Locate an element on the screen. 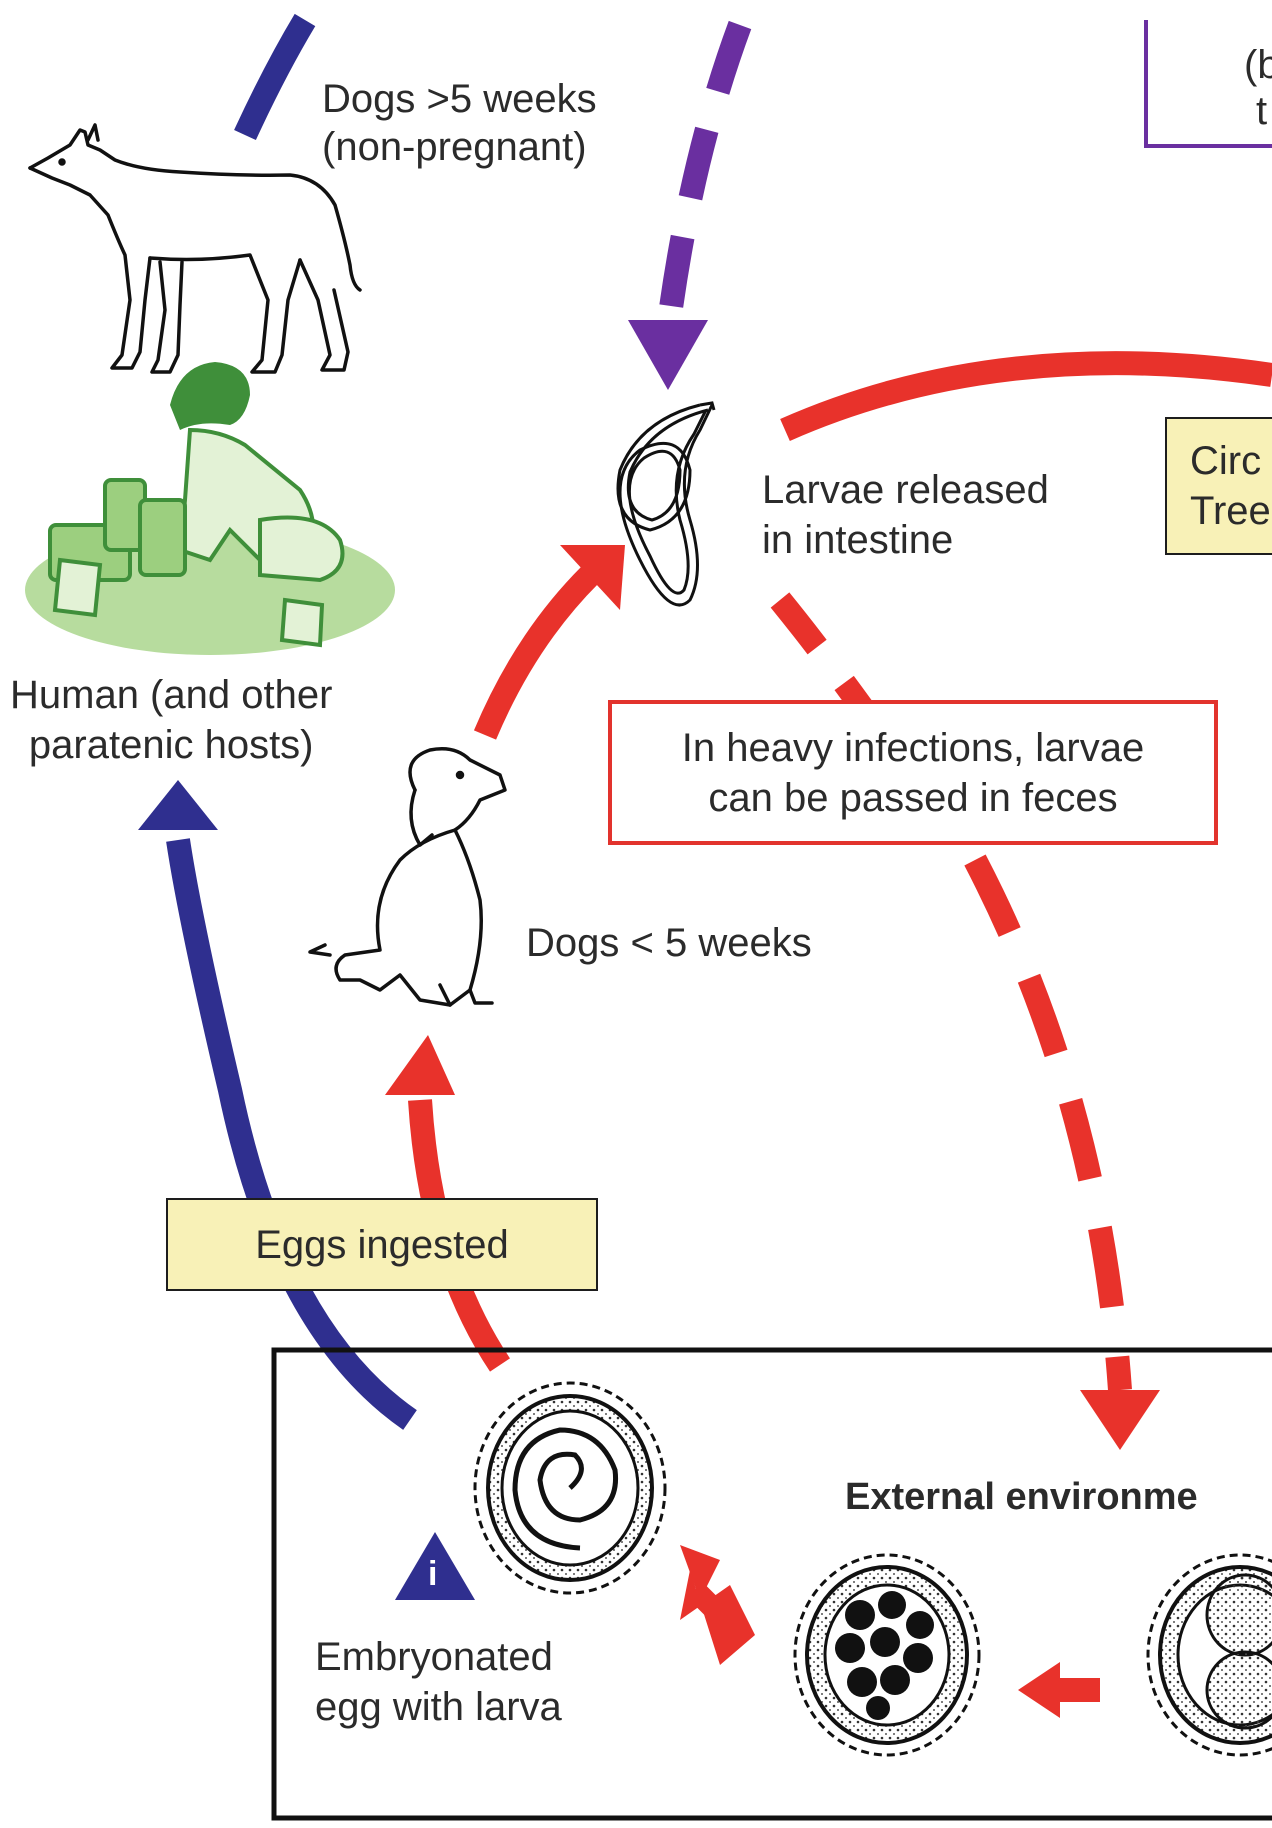 This screenshot has width=1272, height=1828. circ-box-line2: Tree is located at coordinates (1230, 511).